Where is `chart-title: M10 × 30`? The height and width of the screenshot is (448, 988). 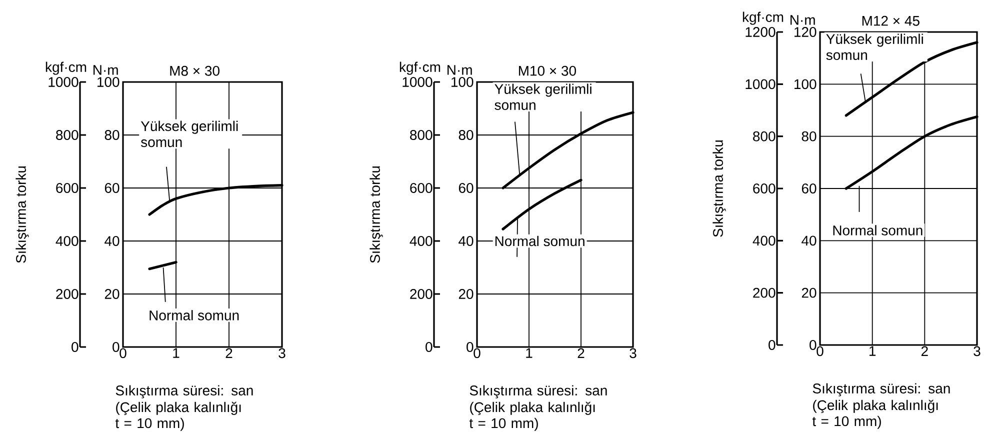
chart-title: M10 × 30 is located at coordinates (547, 71).